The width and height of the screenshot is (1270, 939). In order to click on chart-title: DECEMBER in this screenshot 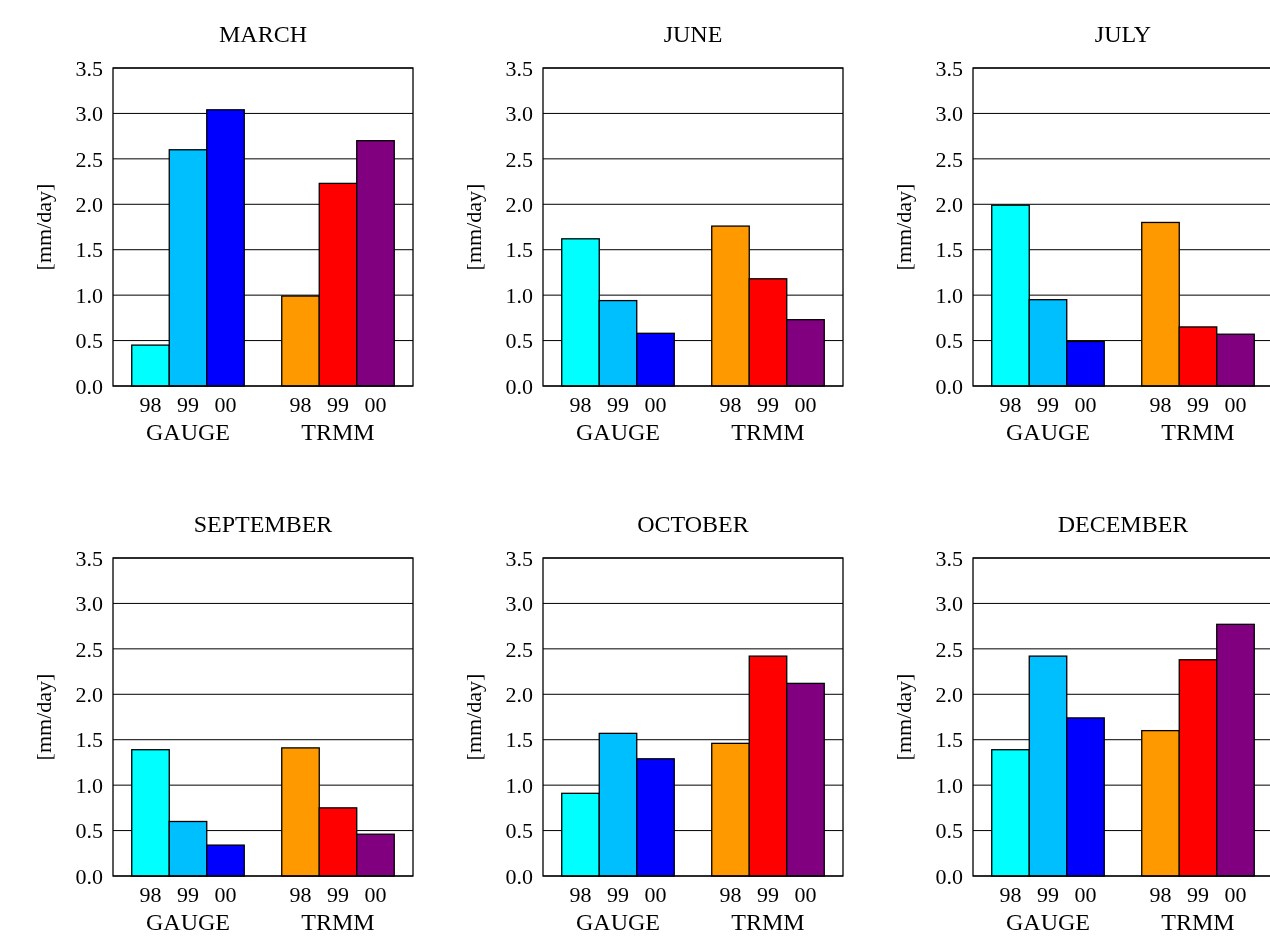, I will do `click(1123, 524)`.